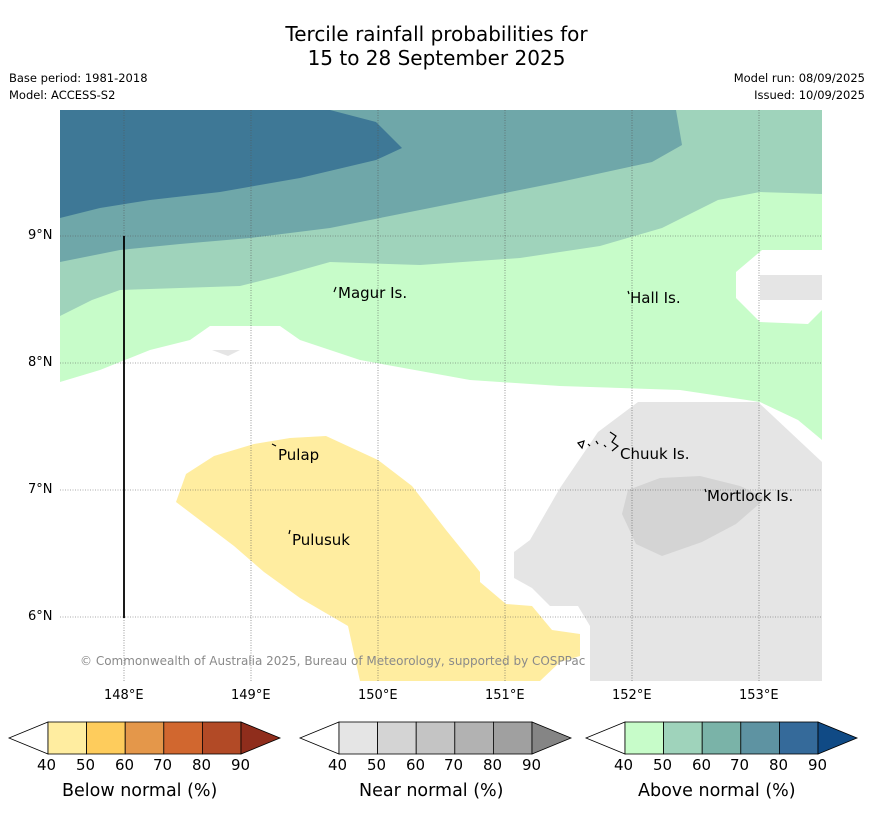  I want to click on cbar3-tick: 90, so click(818, 765).